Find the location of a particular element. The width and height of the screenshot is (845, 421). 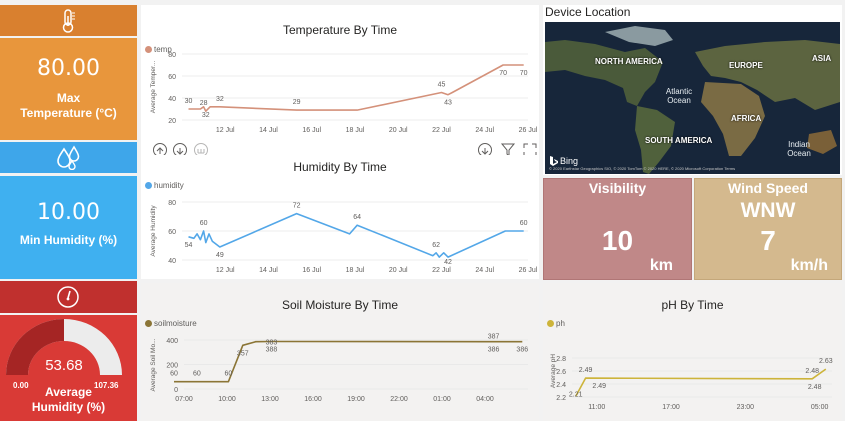

wind-speed-card: Wind Speed WNW 7 km/h is located at coordinates (768, 229).